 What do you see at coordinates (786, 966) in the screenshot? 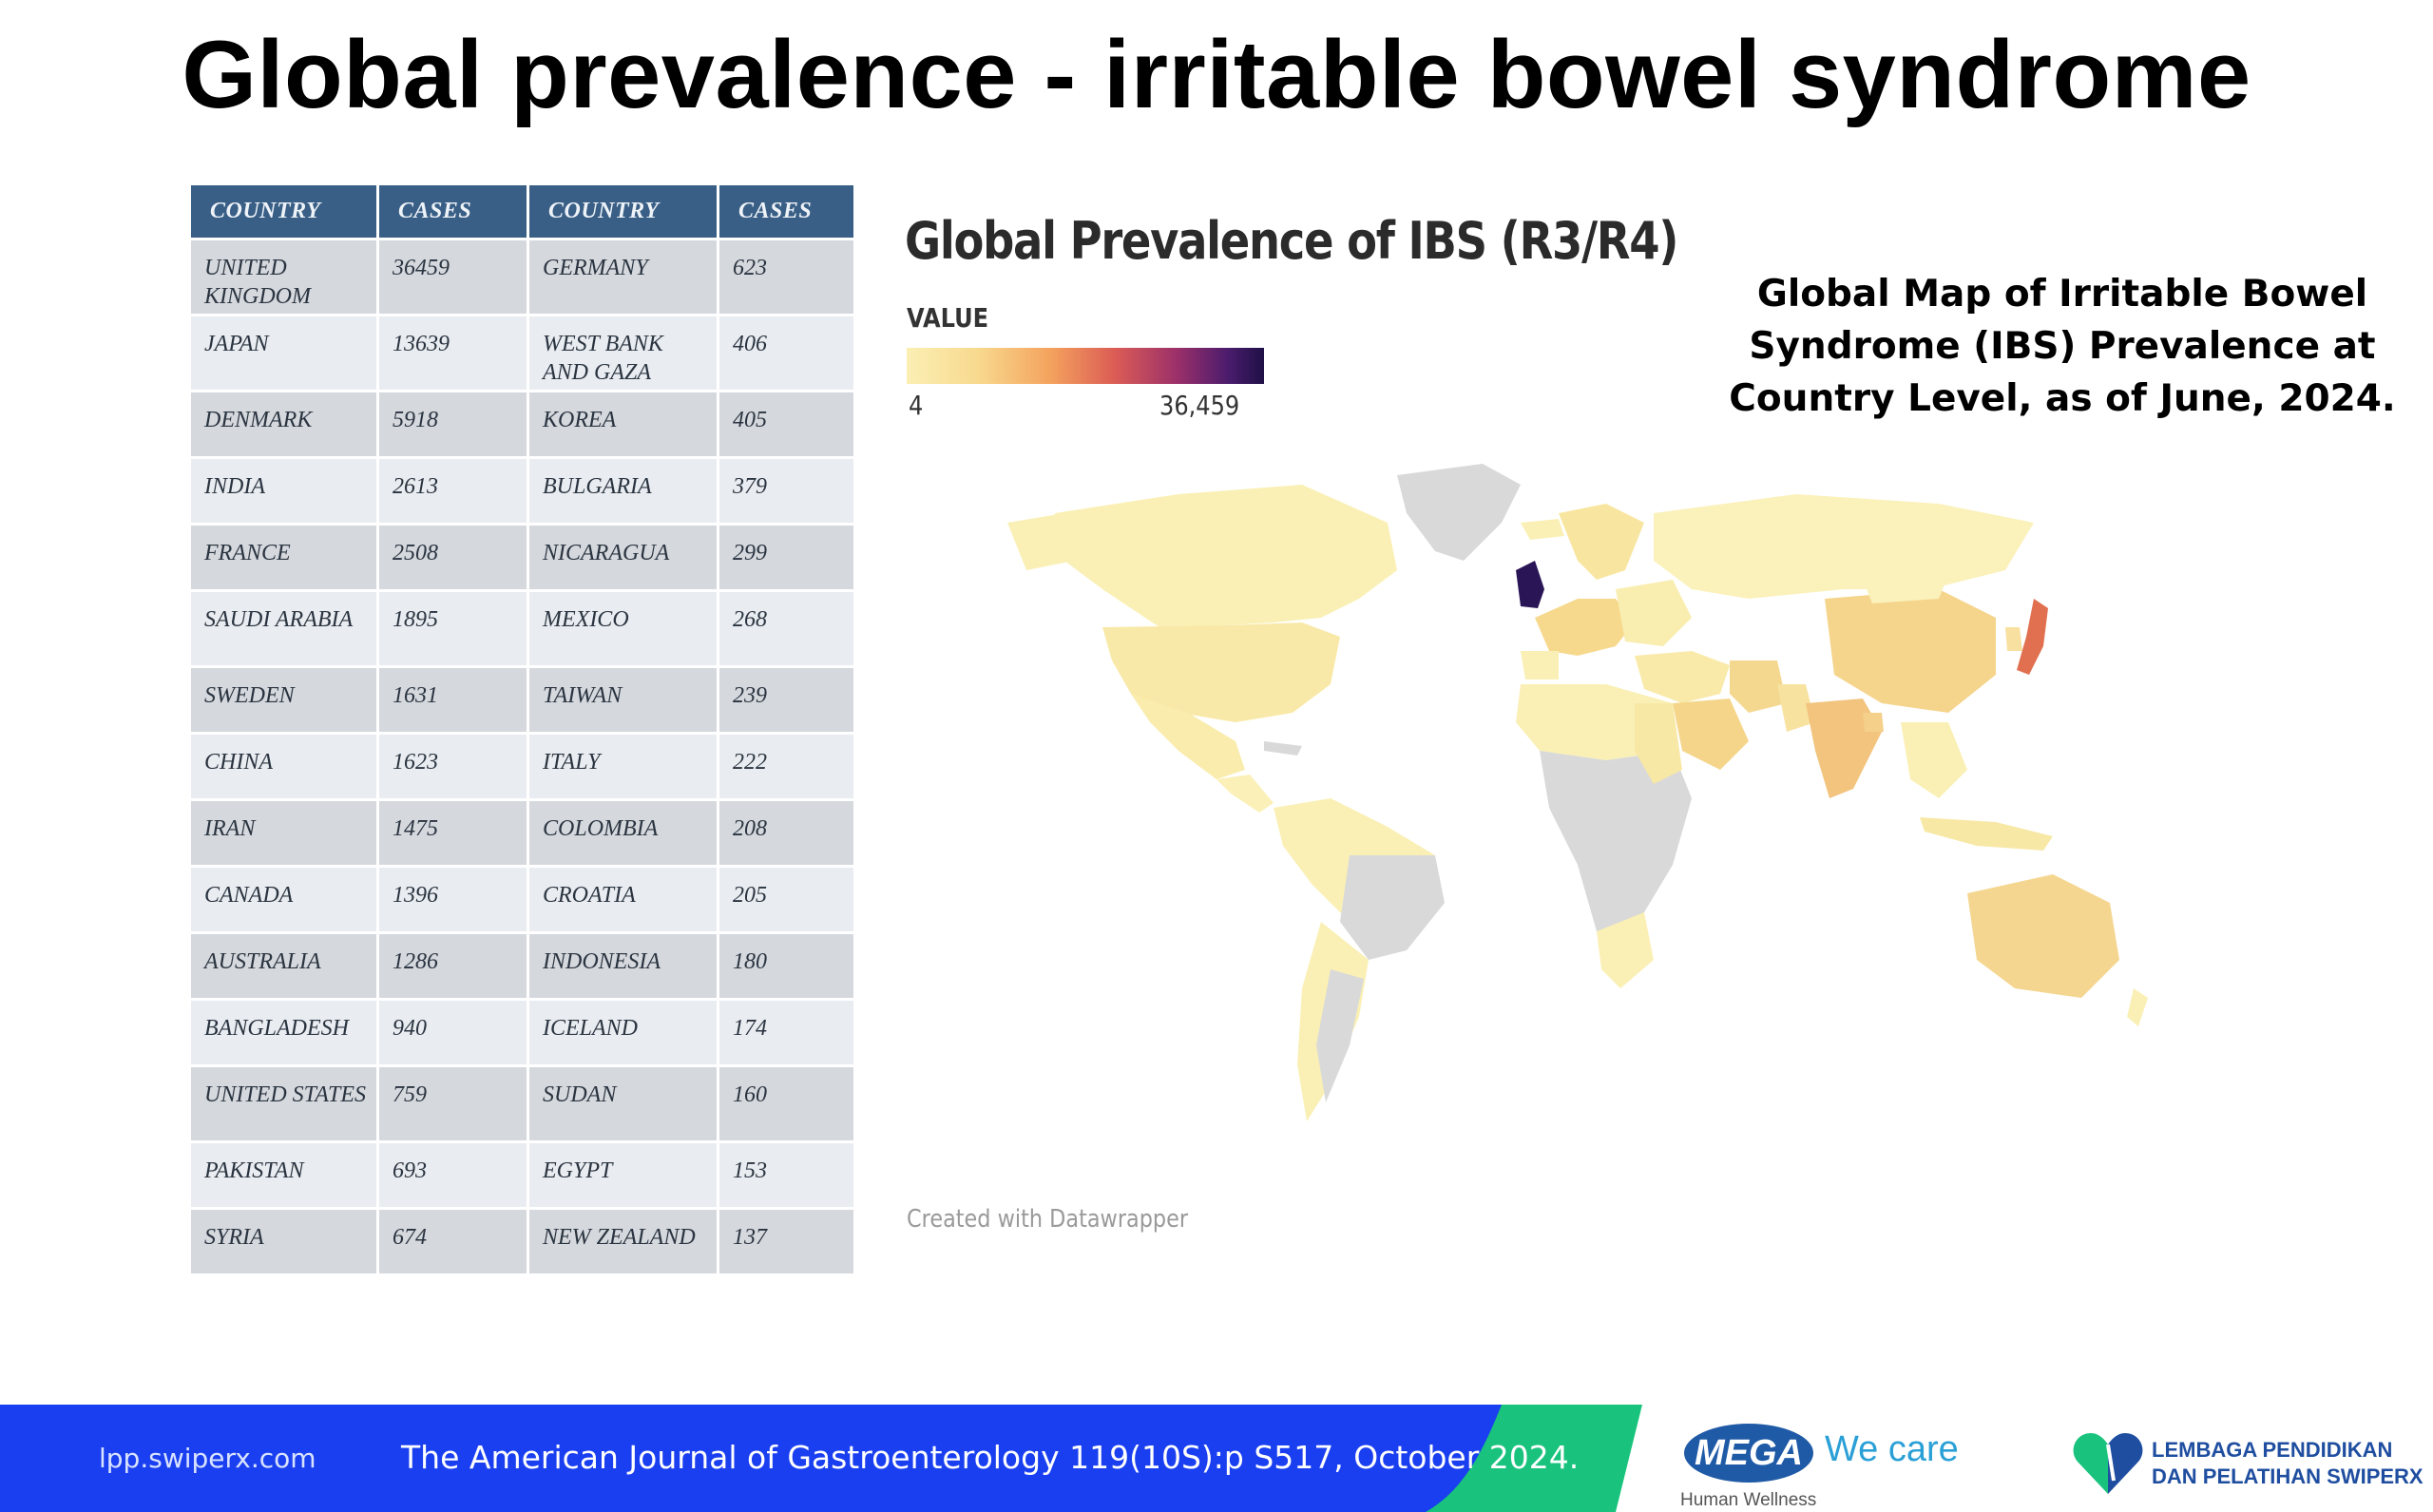
I see `cases-cell: 180` at bounding box center [786, 966].